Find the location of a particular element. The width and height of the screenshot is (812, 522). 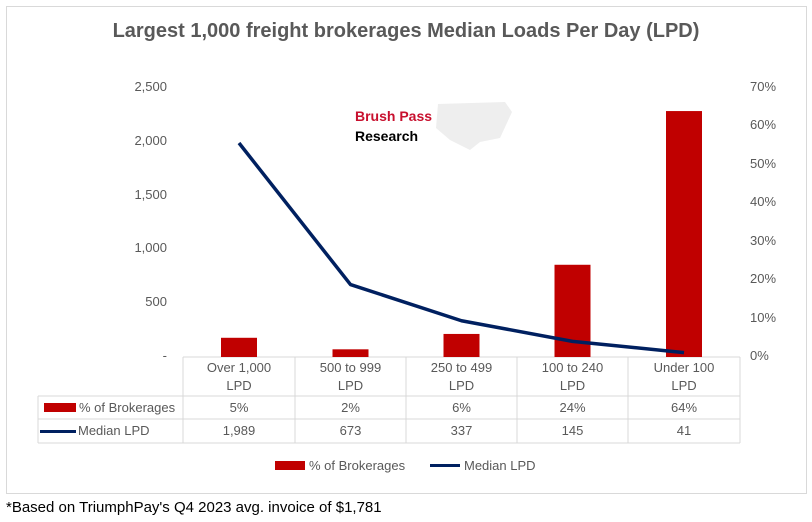

right-tick-label: 30% is located at coordinates (763, 240).